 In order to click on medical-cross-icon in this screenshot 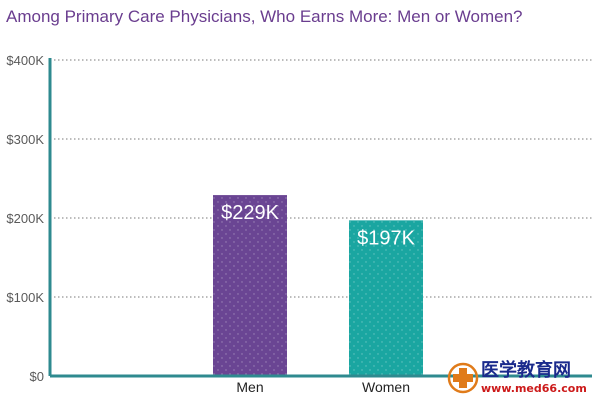, I will do `click(463, 378)`.